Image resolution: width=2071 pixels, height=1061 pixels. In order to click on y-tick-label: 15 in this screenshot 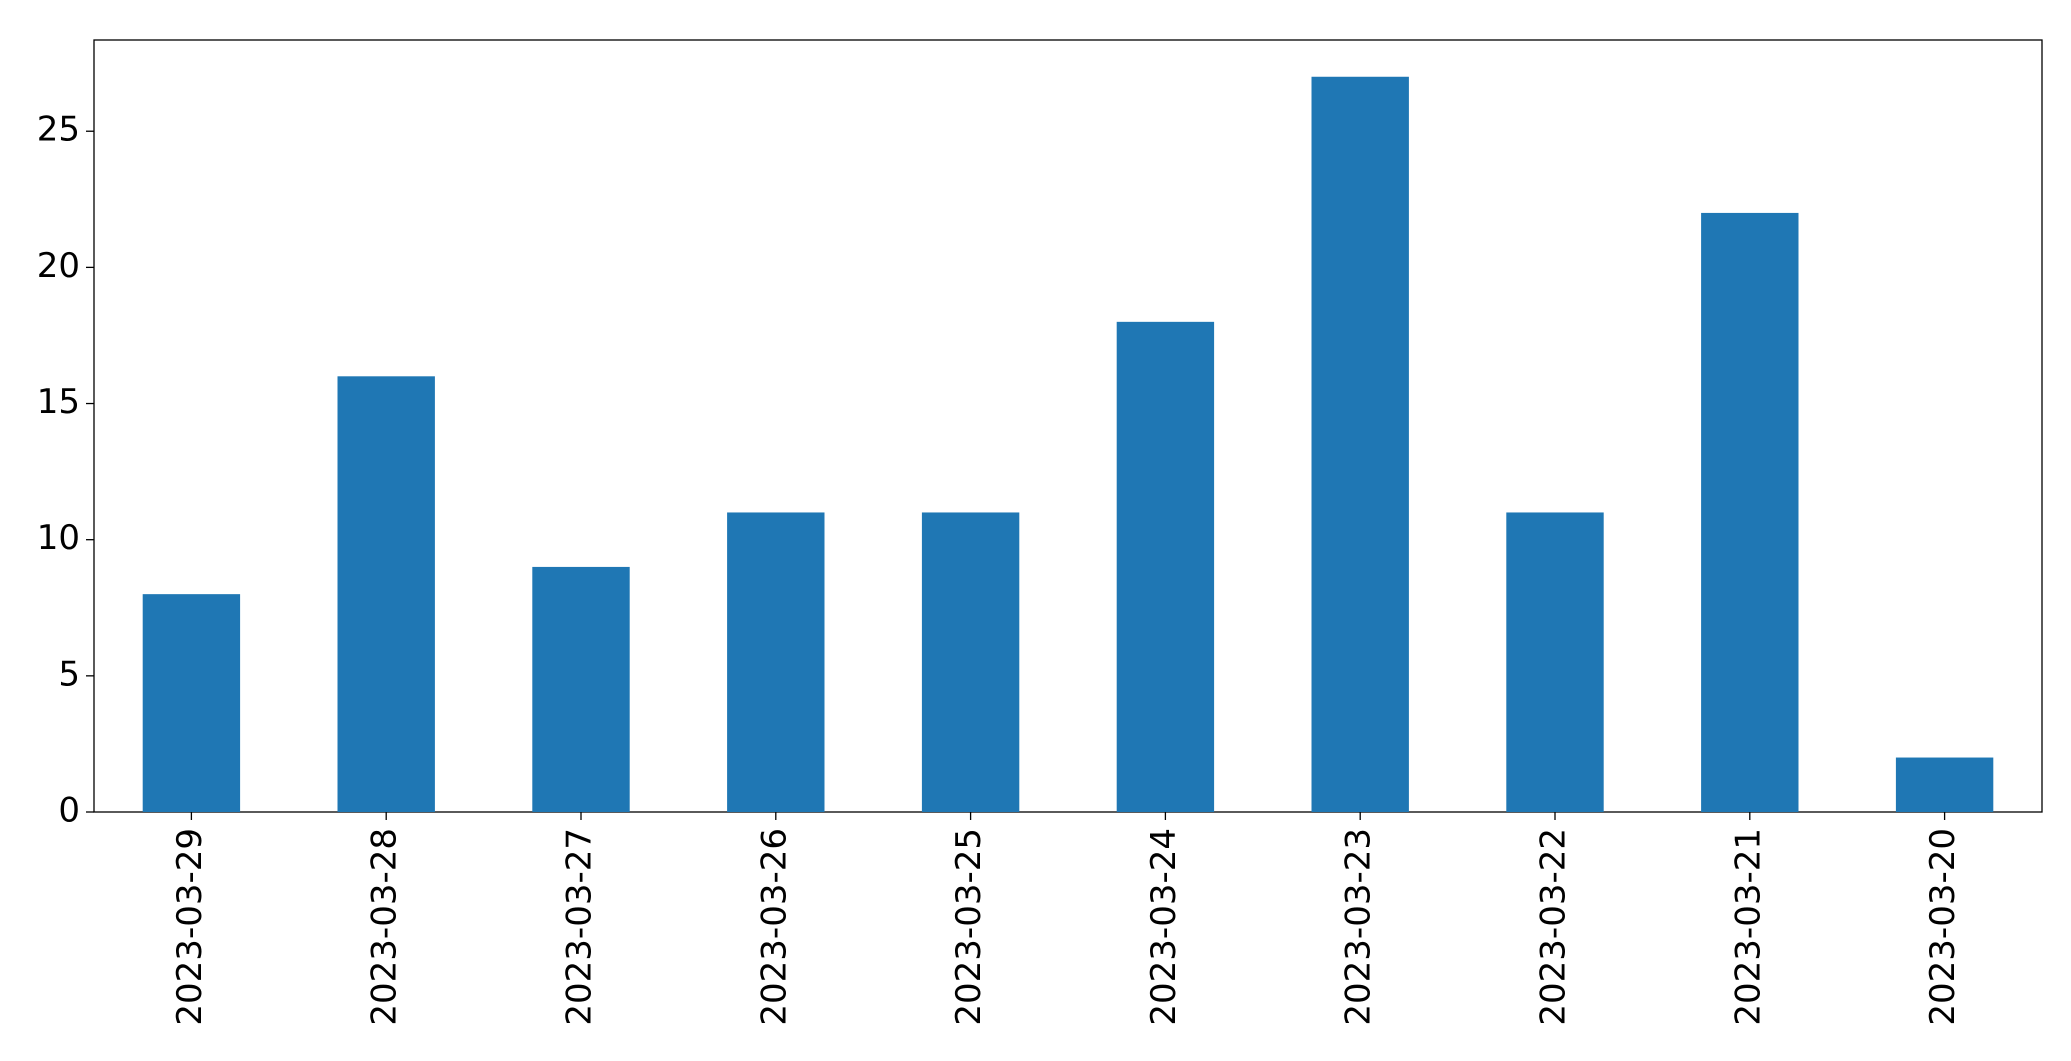, I will do `click(58, 402)`.